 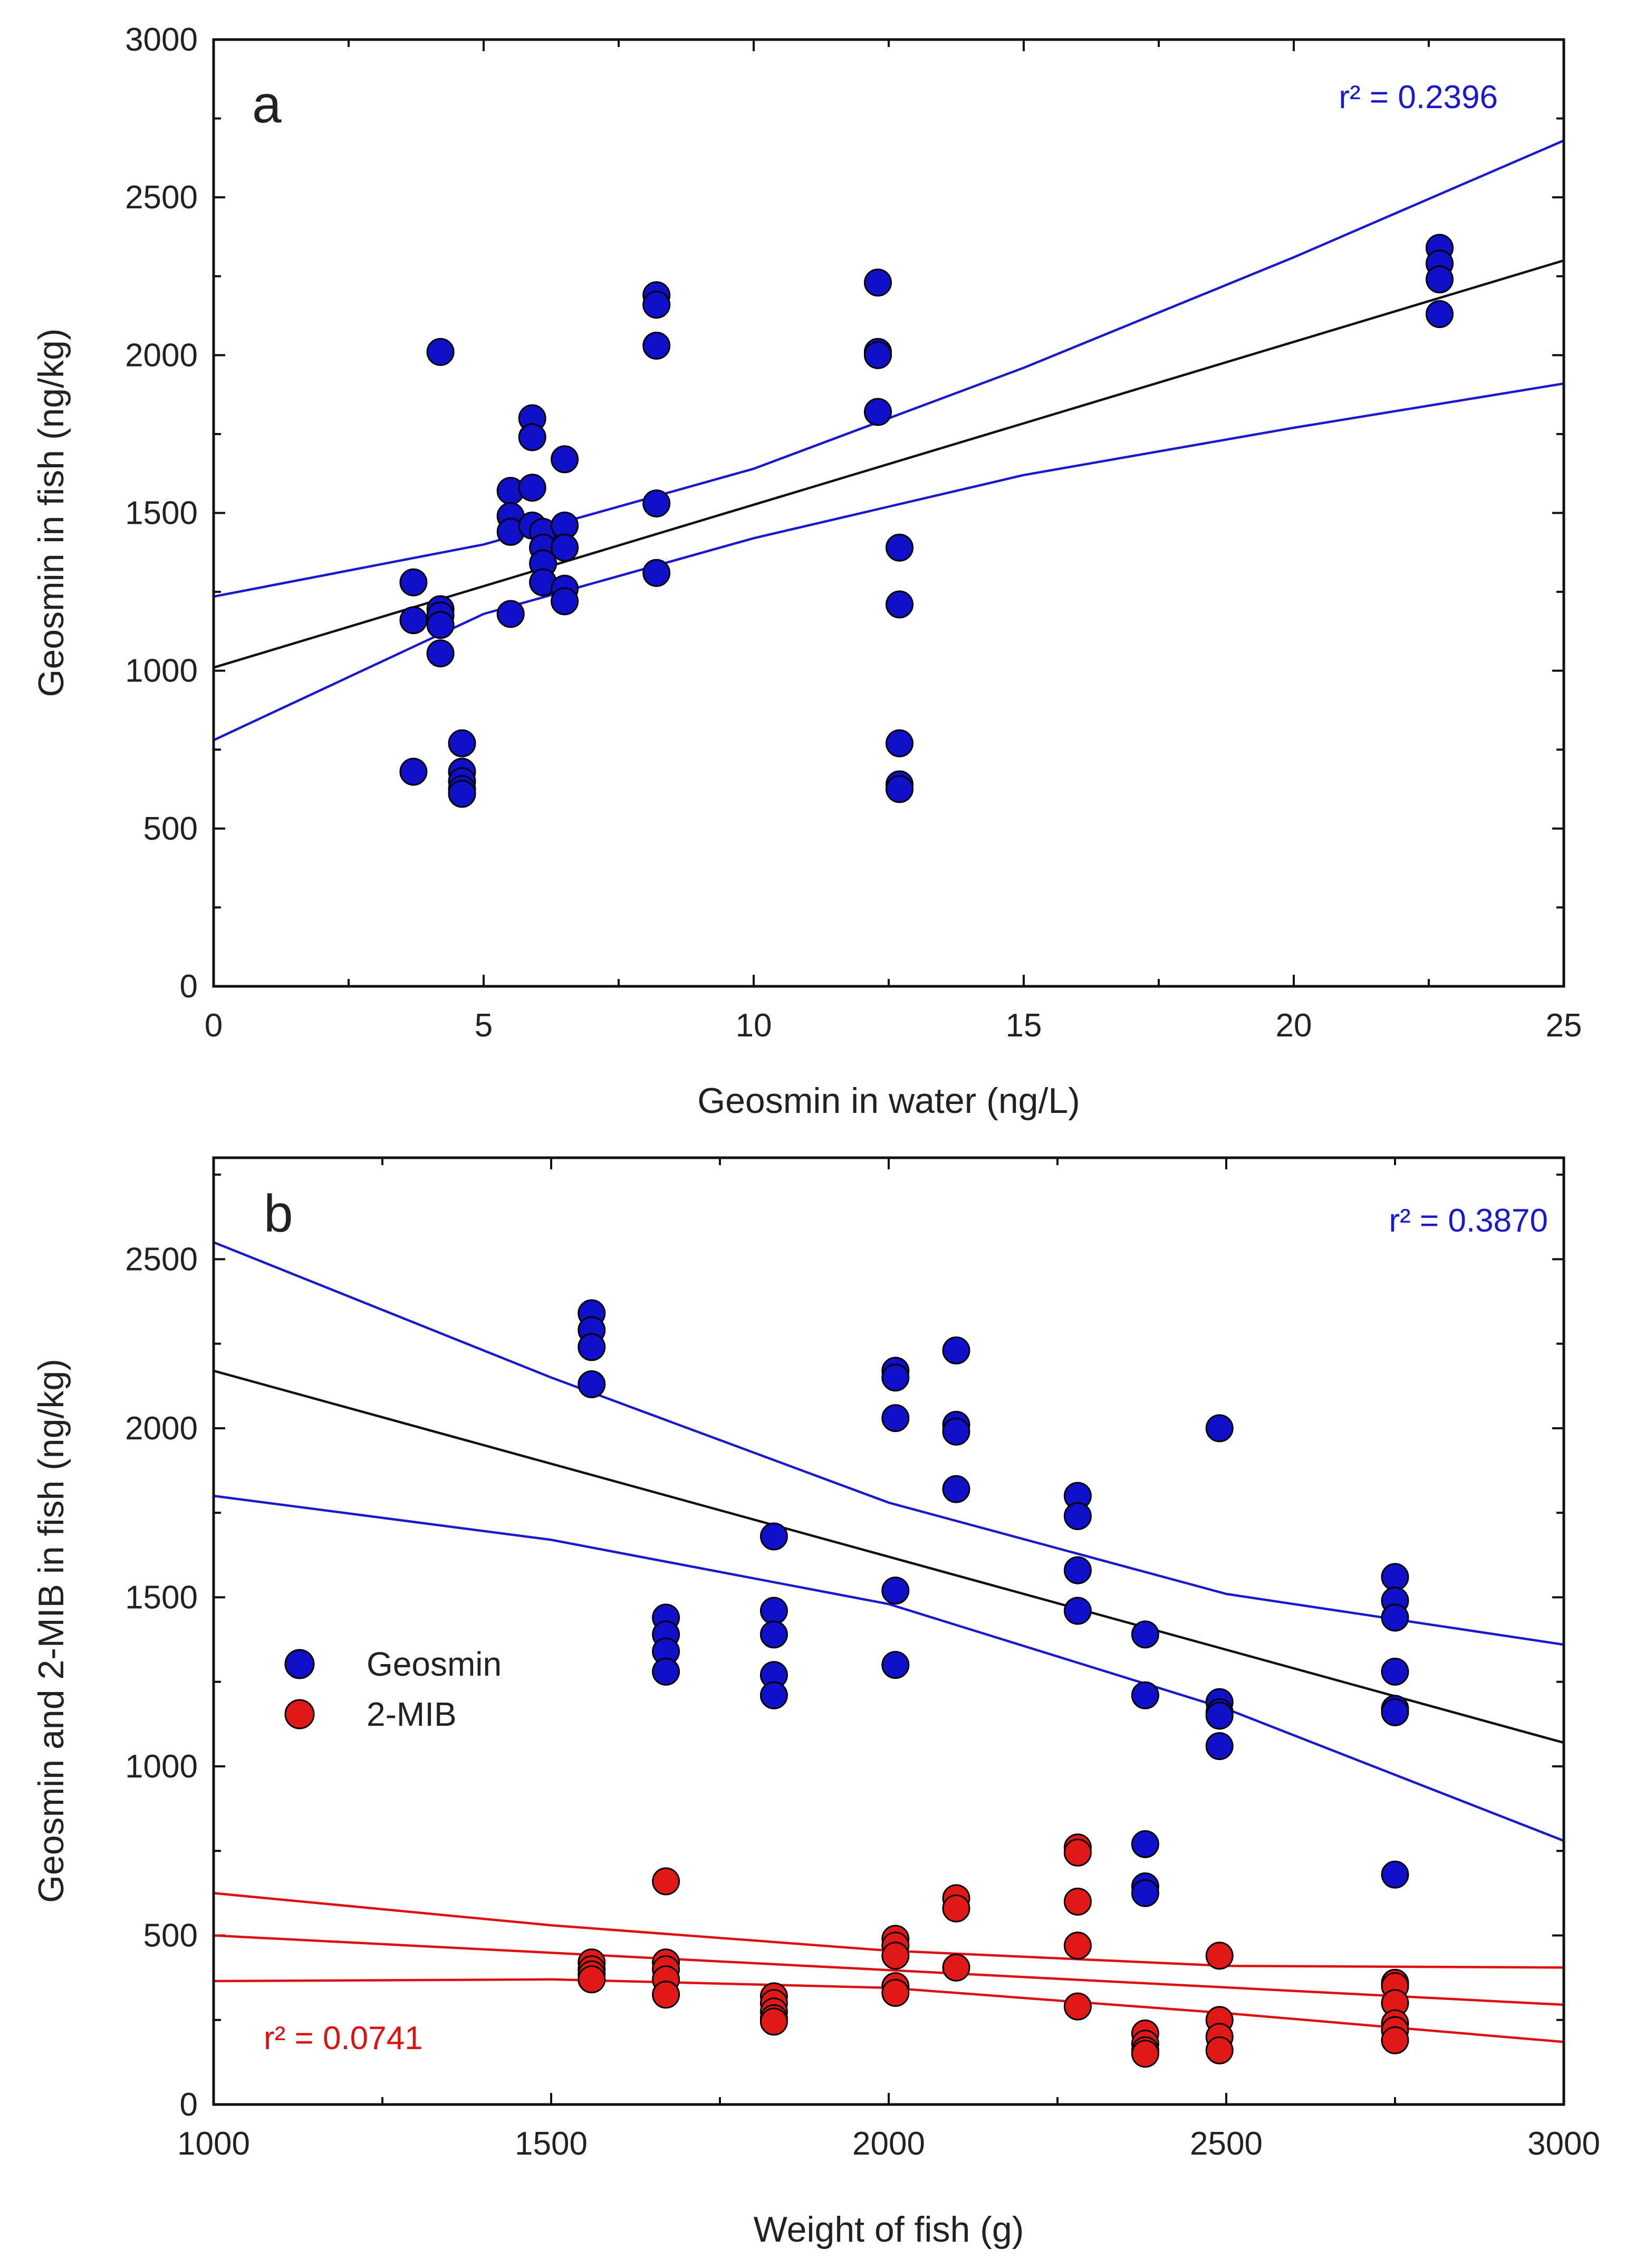 I want to click on x-tick-label: 5, so click(x=484, y=1025).